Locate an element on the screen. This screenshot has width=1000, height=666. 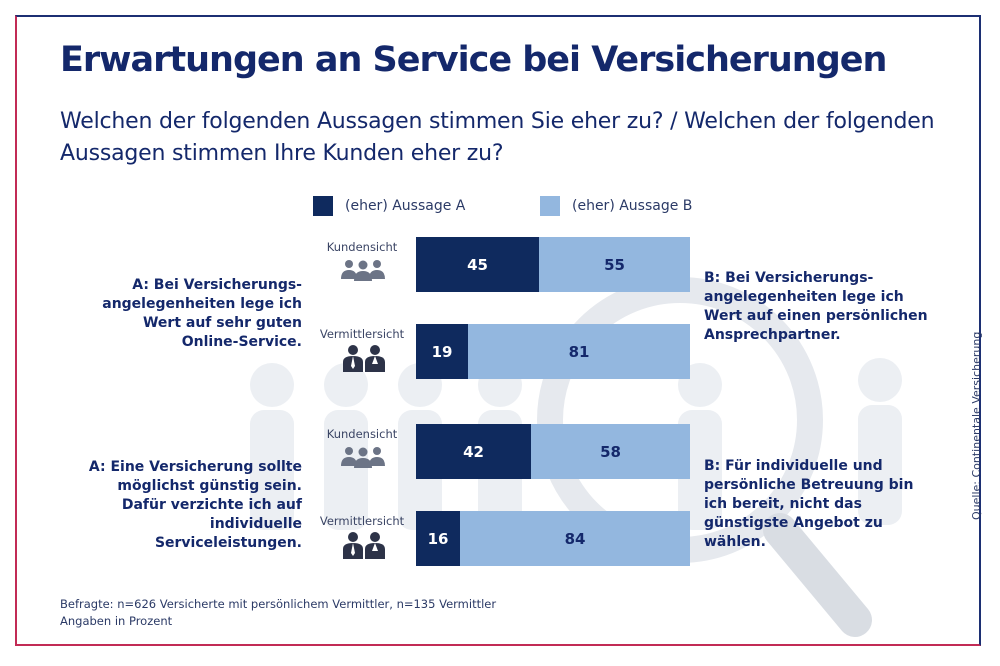
bar-segment-b: 84 is located at coordinates (575, 538).